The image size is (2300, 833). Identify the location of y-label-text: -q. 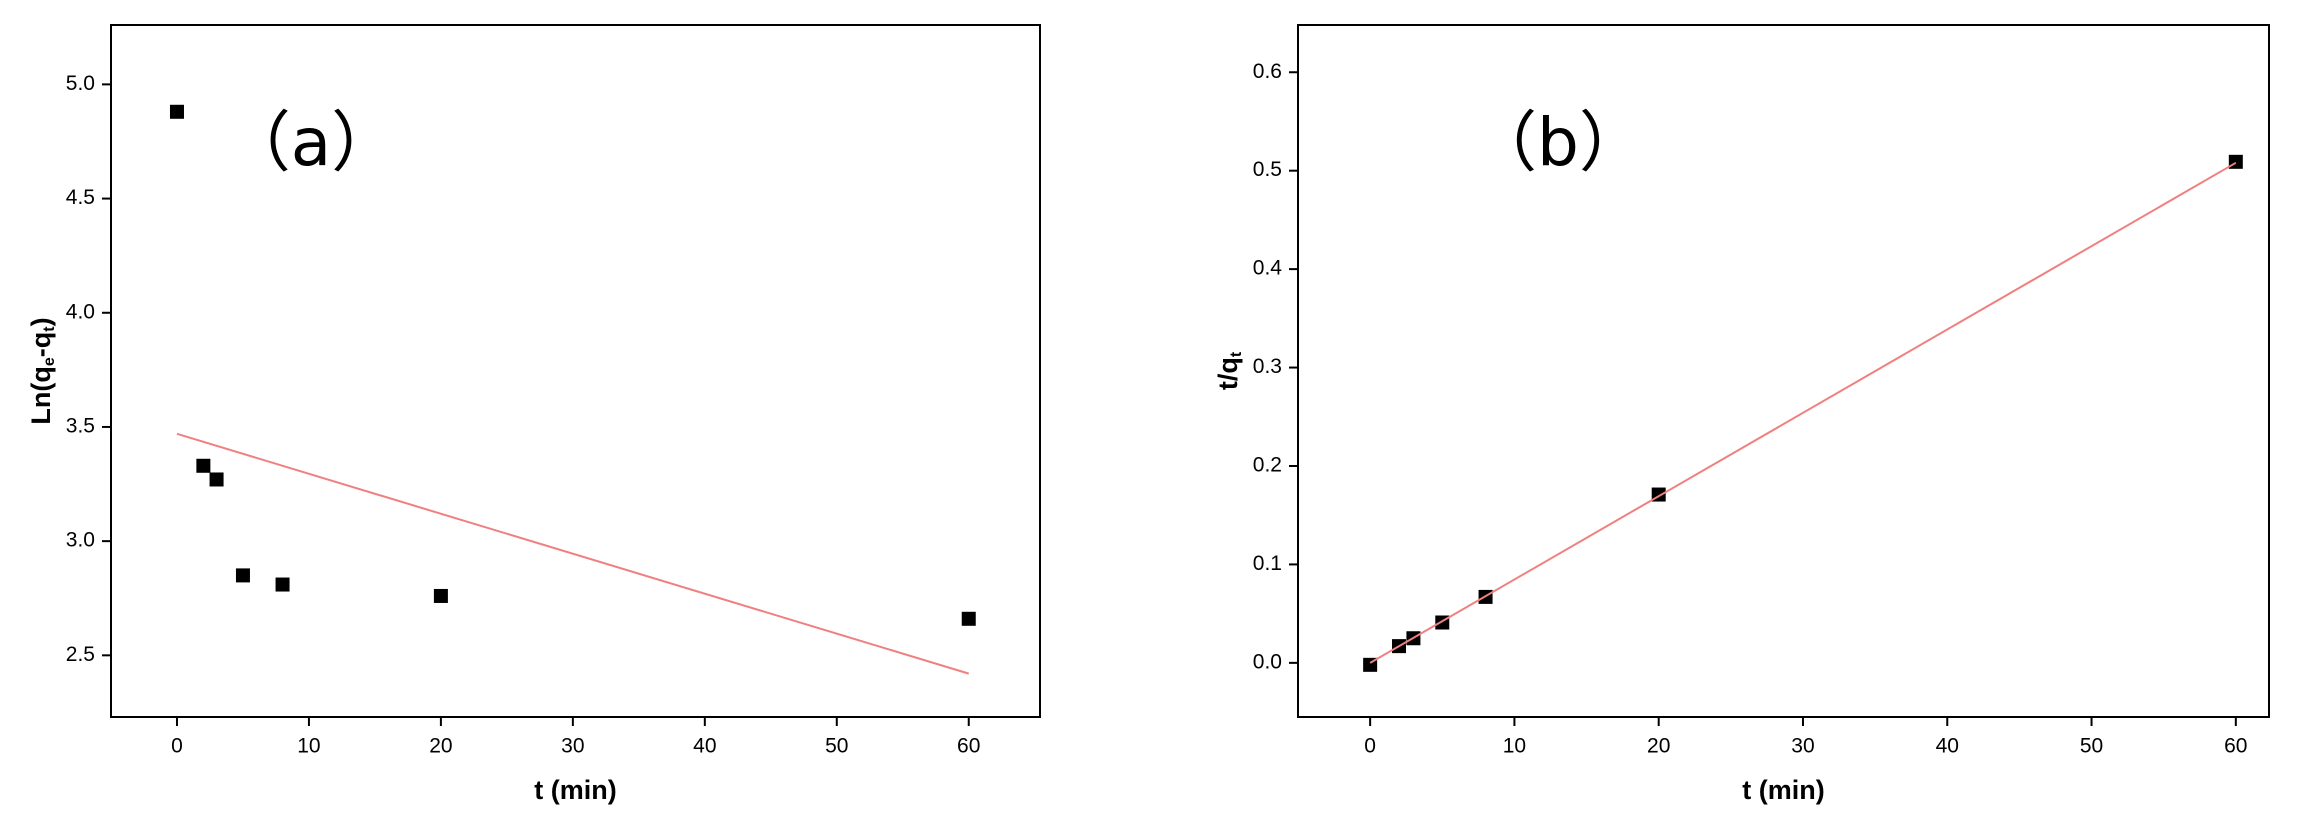
(41, 344).